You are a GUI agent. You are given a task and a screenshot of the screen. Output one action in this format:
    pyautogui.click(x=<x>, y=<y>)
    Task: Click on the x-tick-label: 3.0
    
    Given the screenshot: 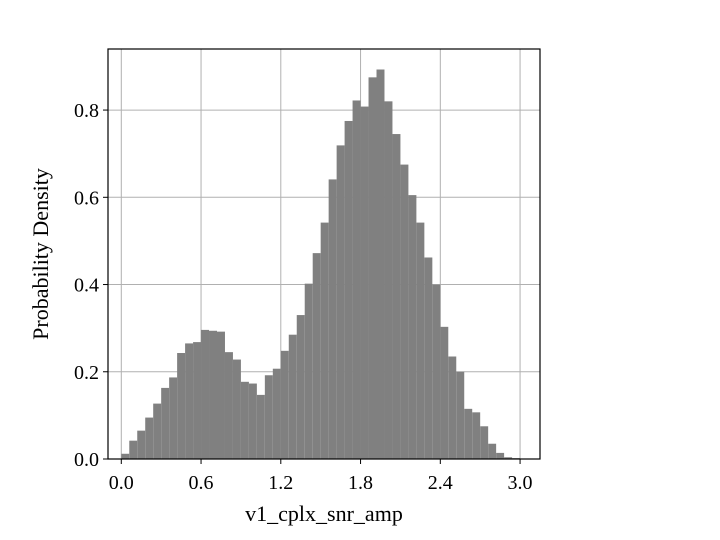 What is the action you would take?
    pyautogui.click(x=520, y=483)
    